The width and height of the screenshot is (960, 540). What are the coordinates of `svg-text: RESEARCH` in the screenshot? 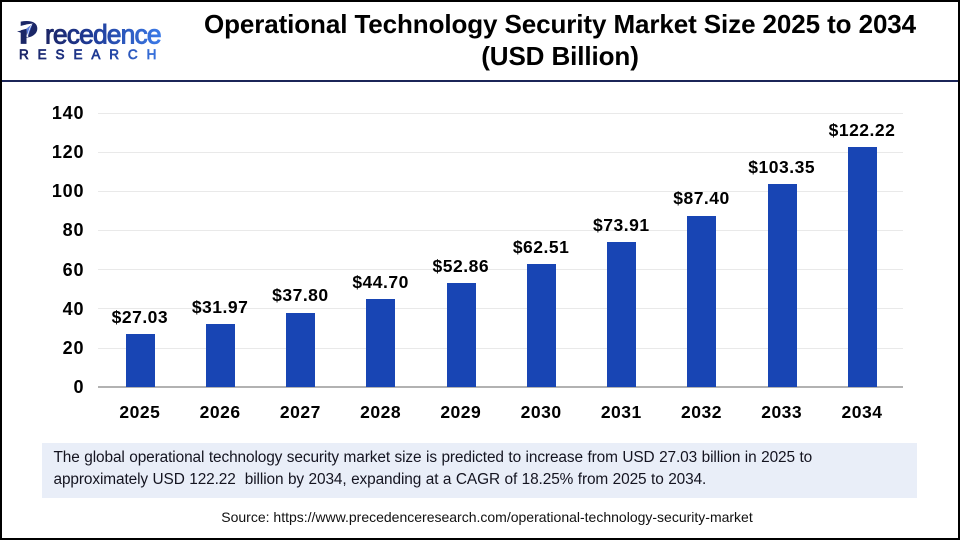 It's located at (91, 54).